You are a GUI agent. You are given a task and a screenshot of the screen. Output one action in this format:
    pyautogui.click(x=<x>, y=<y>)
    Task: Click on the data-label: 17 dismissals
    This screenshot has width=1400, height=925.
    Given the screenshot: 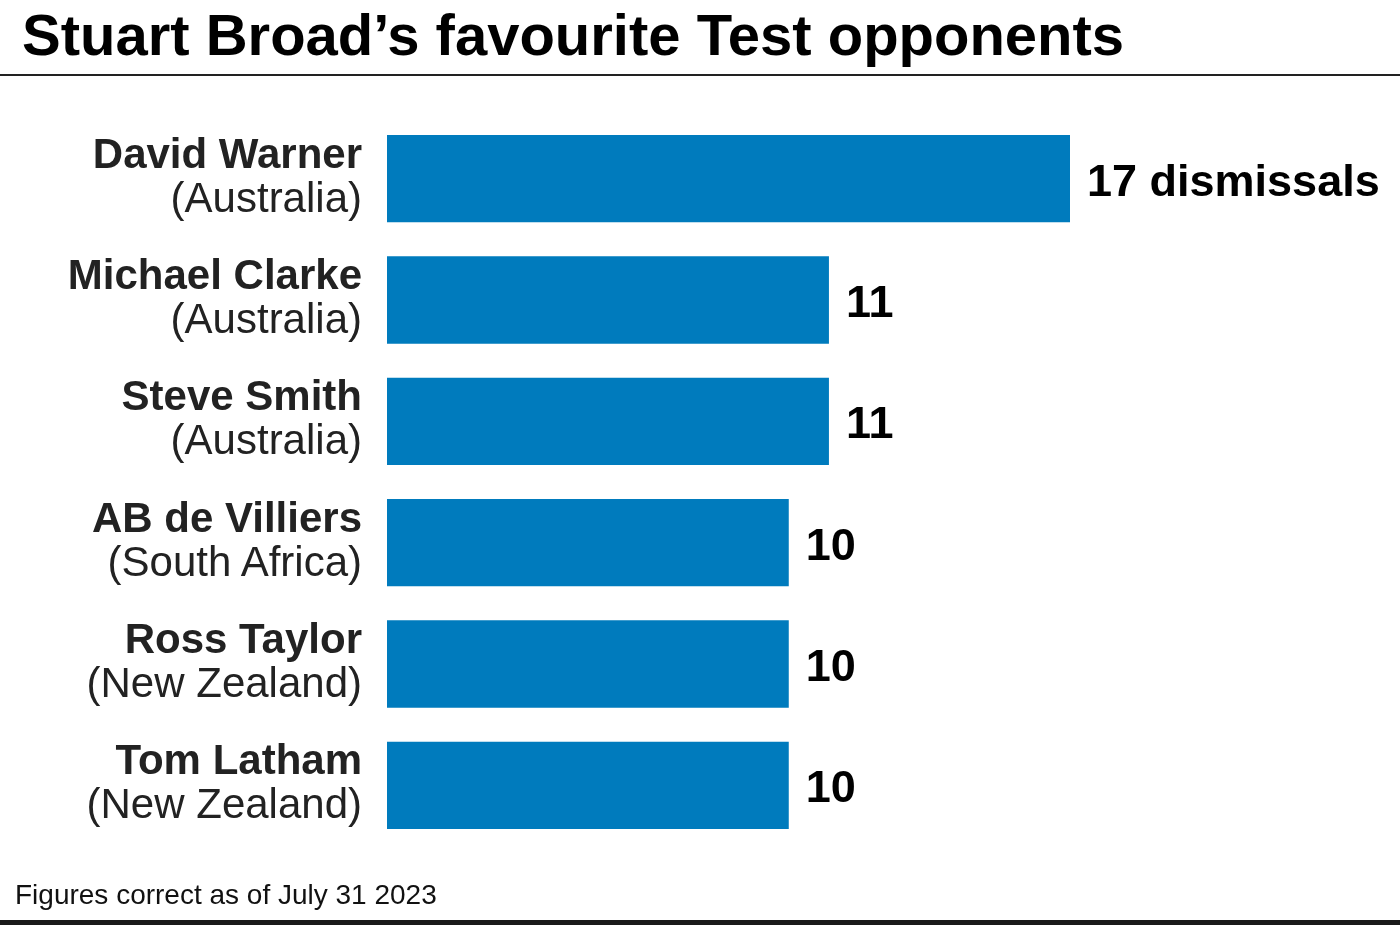 What is the action you would take?
    pyautogui.click(x=1233, y=180)
    